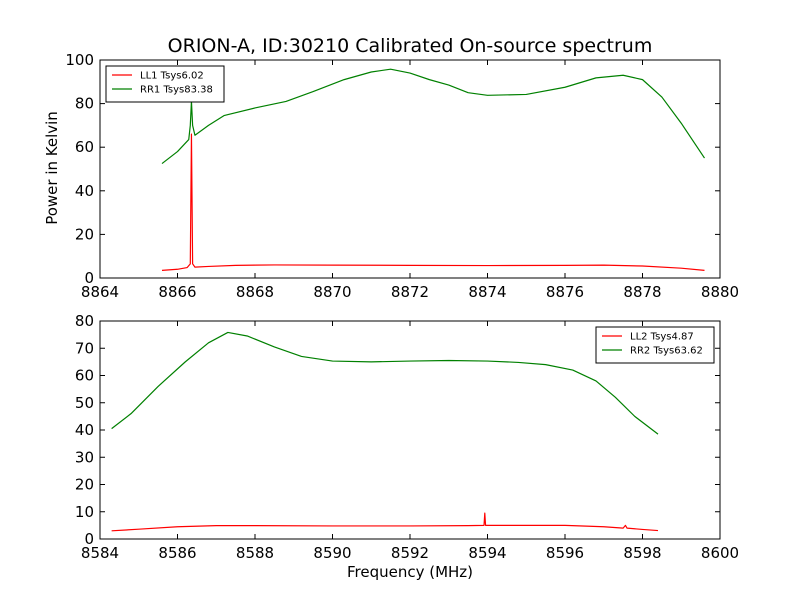 The height and width of the screenshot is (600, 800). Describe the element at coordinates (172, 76) in the screenshot. I see `legend-label: LL1 Tsys6.02` at that location.